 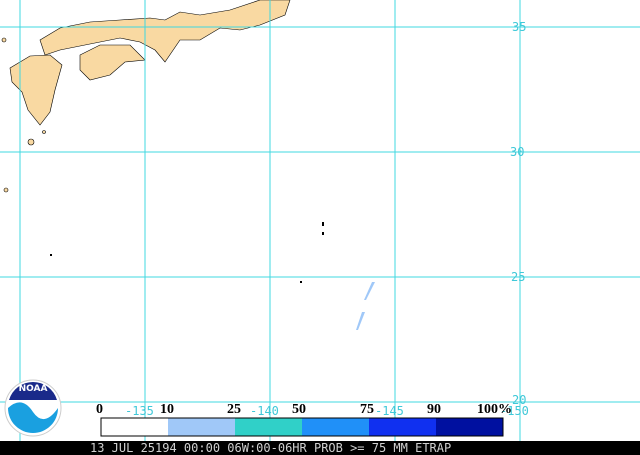 I want to click on legend-label: 75, so click(x=367, y=409).